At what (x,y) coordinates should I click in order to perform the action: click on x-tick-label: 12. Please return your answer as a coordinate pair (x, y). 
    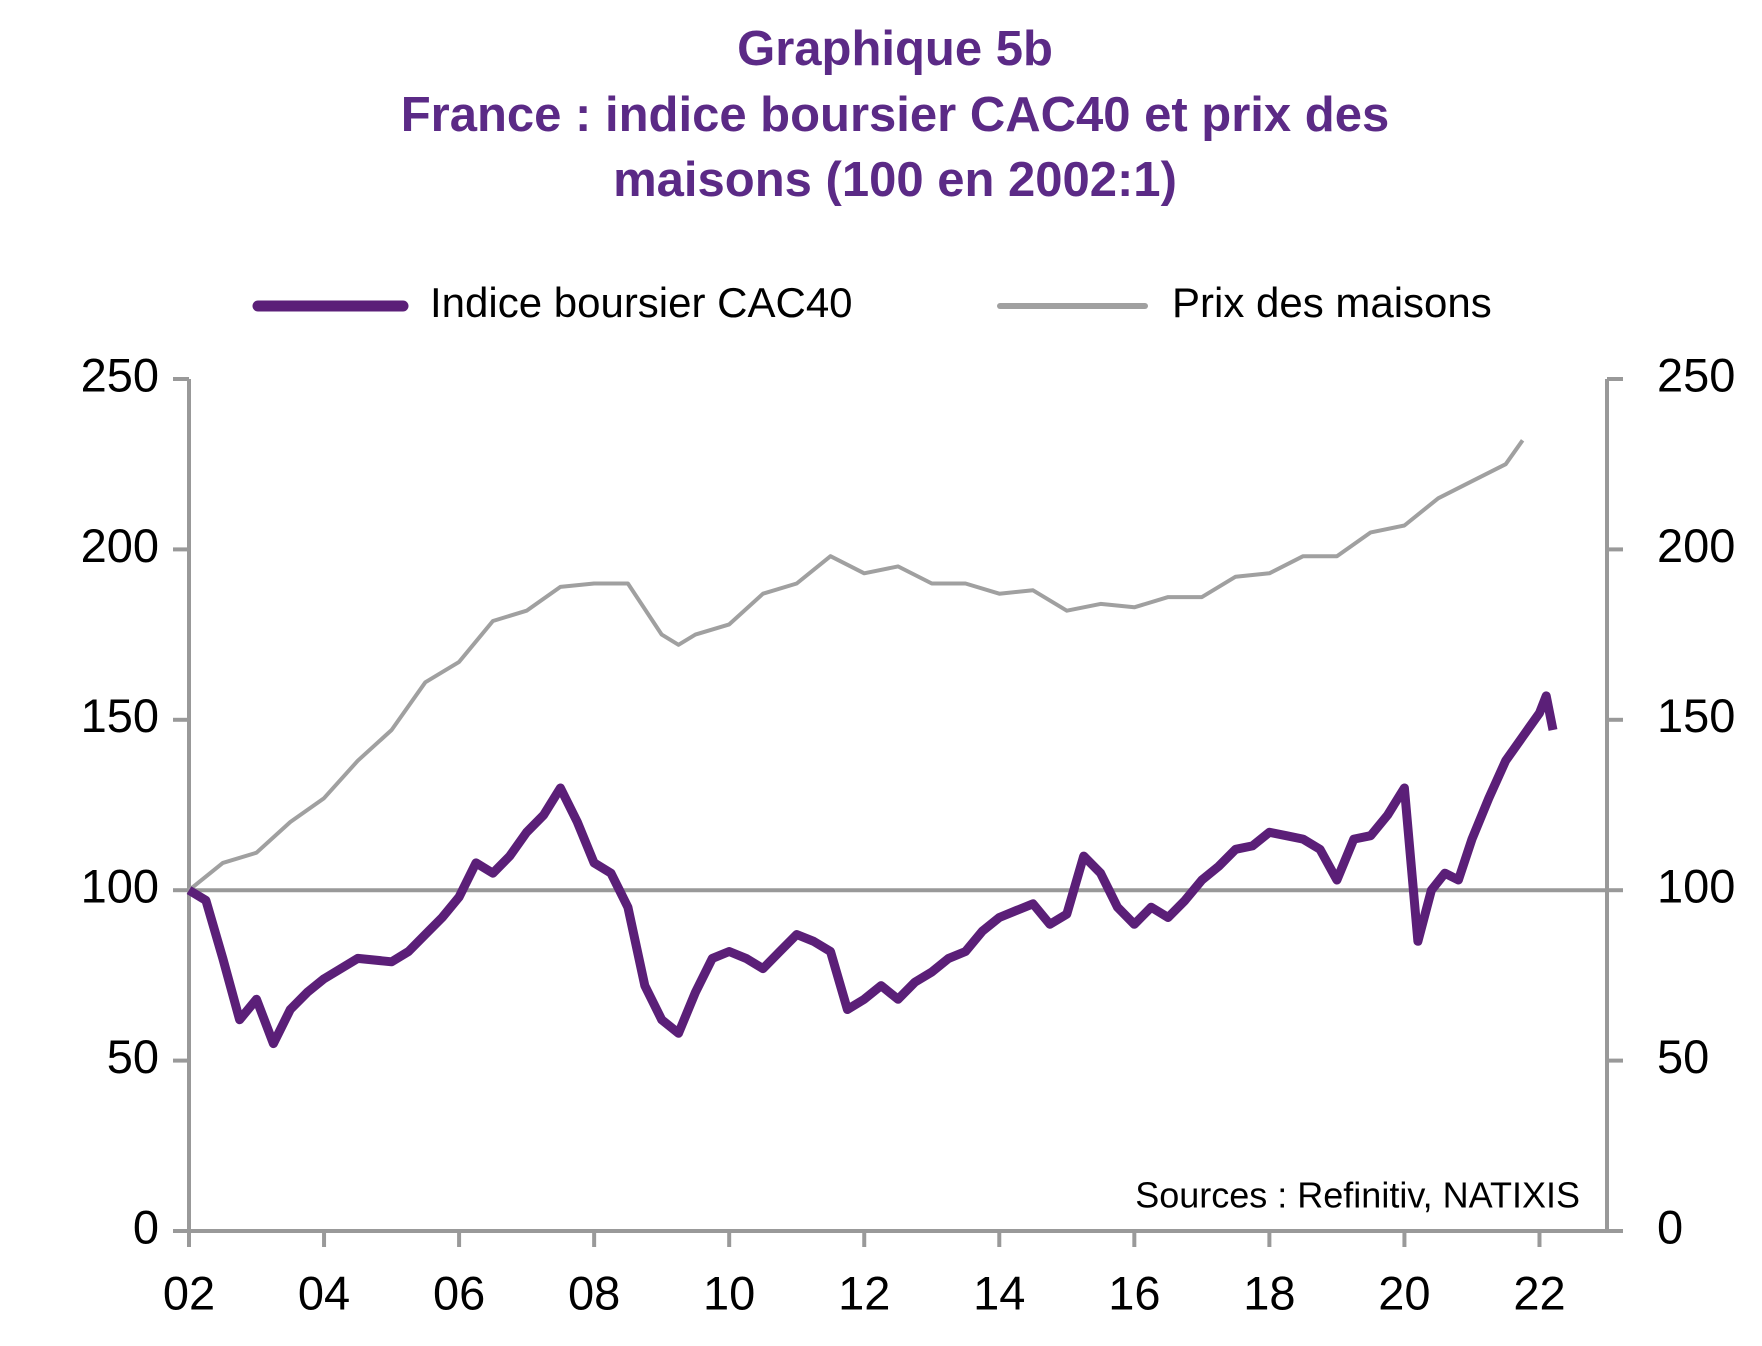
    Looking at the image, I should click on (864, 1292).